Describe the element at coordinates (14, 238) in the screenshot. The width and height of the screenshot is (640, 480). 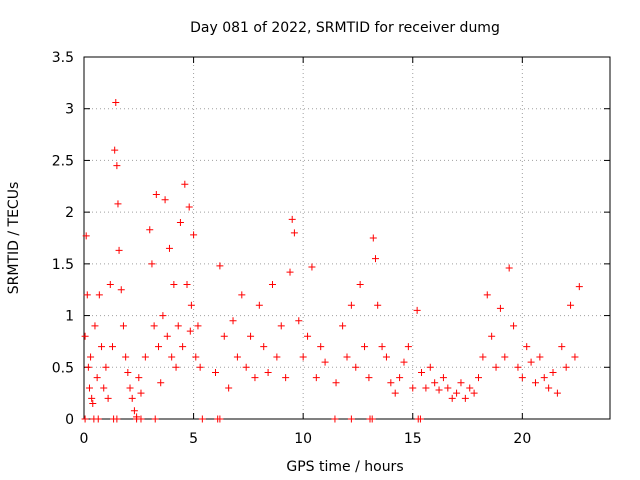
I see `y-axis-label: SRMTID / TECUs` at that location.